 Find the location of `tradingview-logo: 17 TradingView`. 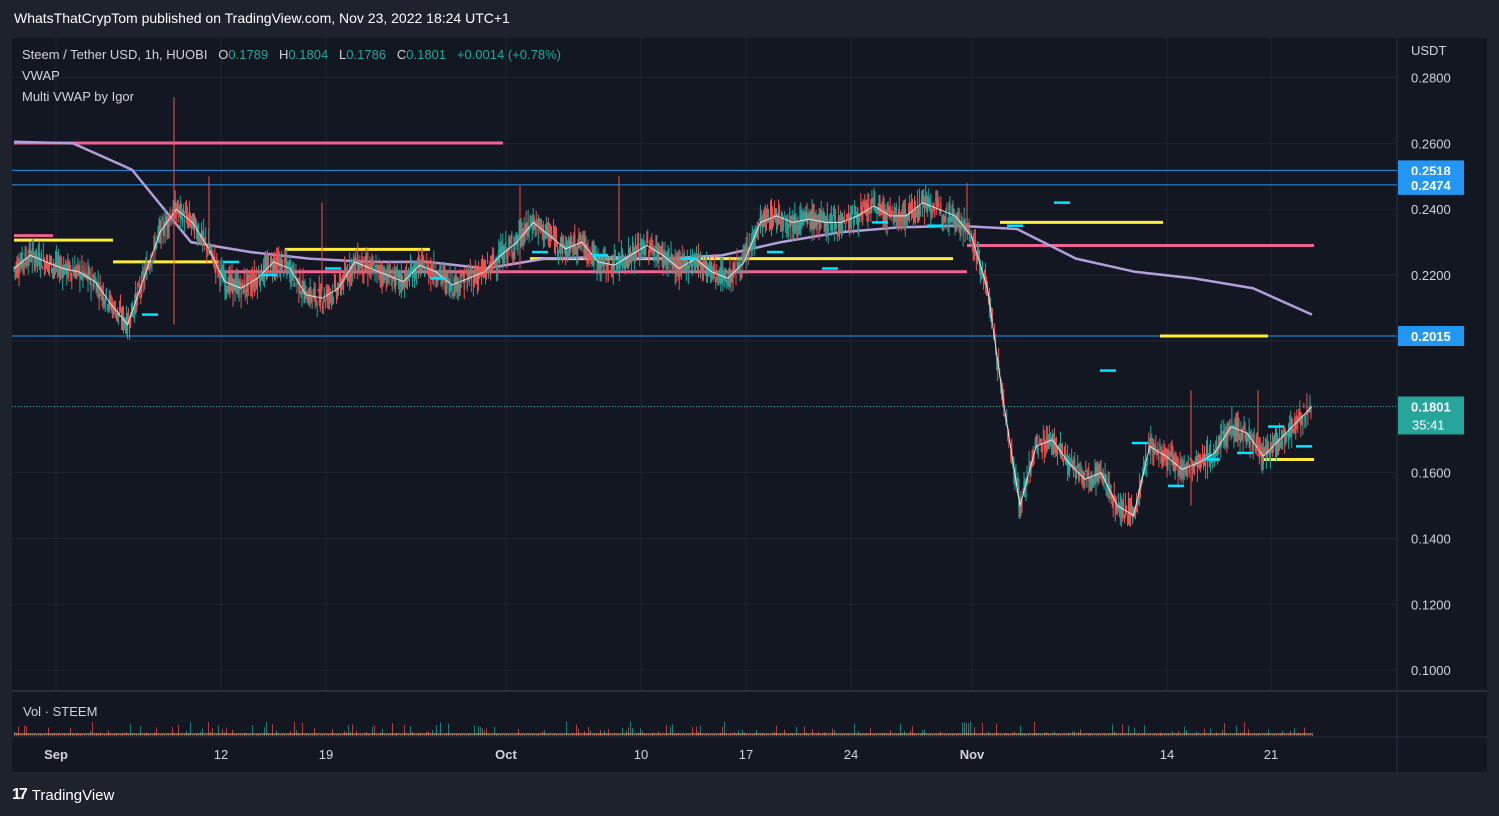

tradingview-logo: 17 TradingView is located at coordinates (63, 795).